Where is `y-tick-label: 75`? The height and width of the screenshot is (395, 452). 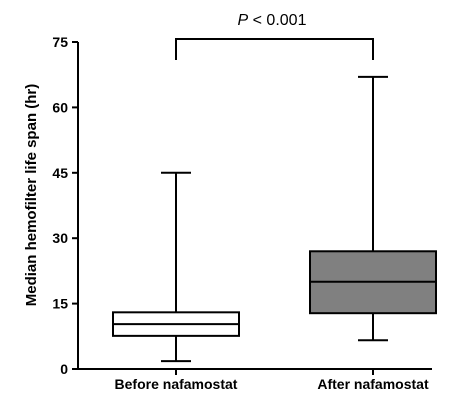
y-tick-label: 75 is located at coordinates (60, 42).